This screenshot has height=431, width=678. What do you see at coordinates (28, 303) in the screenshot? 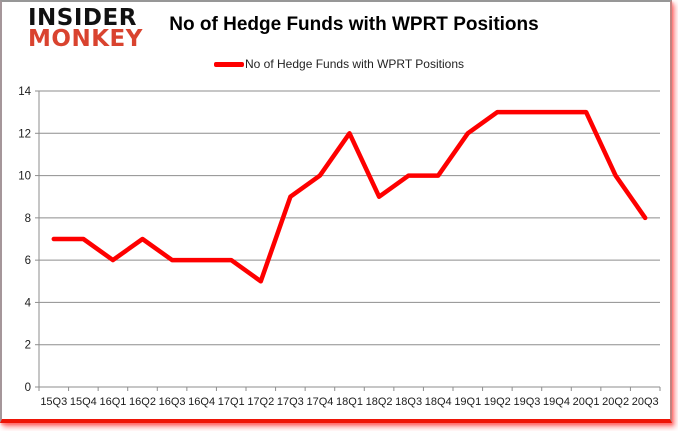
I see `svg-text: 4` at bounding box center [28, 303].